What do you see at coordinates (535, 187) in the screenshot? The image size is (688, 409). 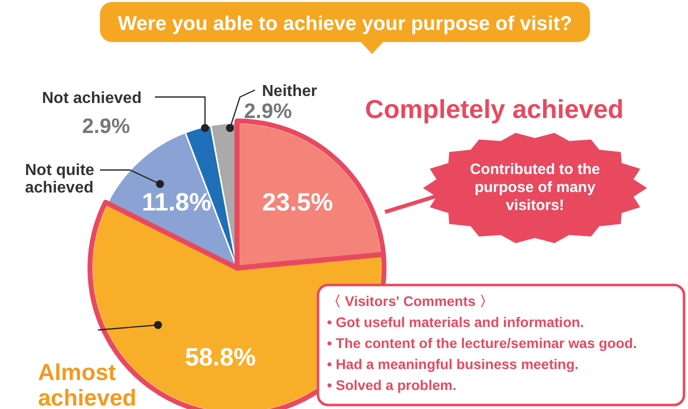 I see `text: Contributed to the purpose of many visitors!` at bounding box center [535, 187].